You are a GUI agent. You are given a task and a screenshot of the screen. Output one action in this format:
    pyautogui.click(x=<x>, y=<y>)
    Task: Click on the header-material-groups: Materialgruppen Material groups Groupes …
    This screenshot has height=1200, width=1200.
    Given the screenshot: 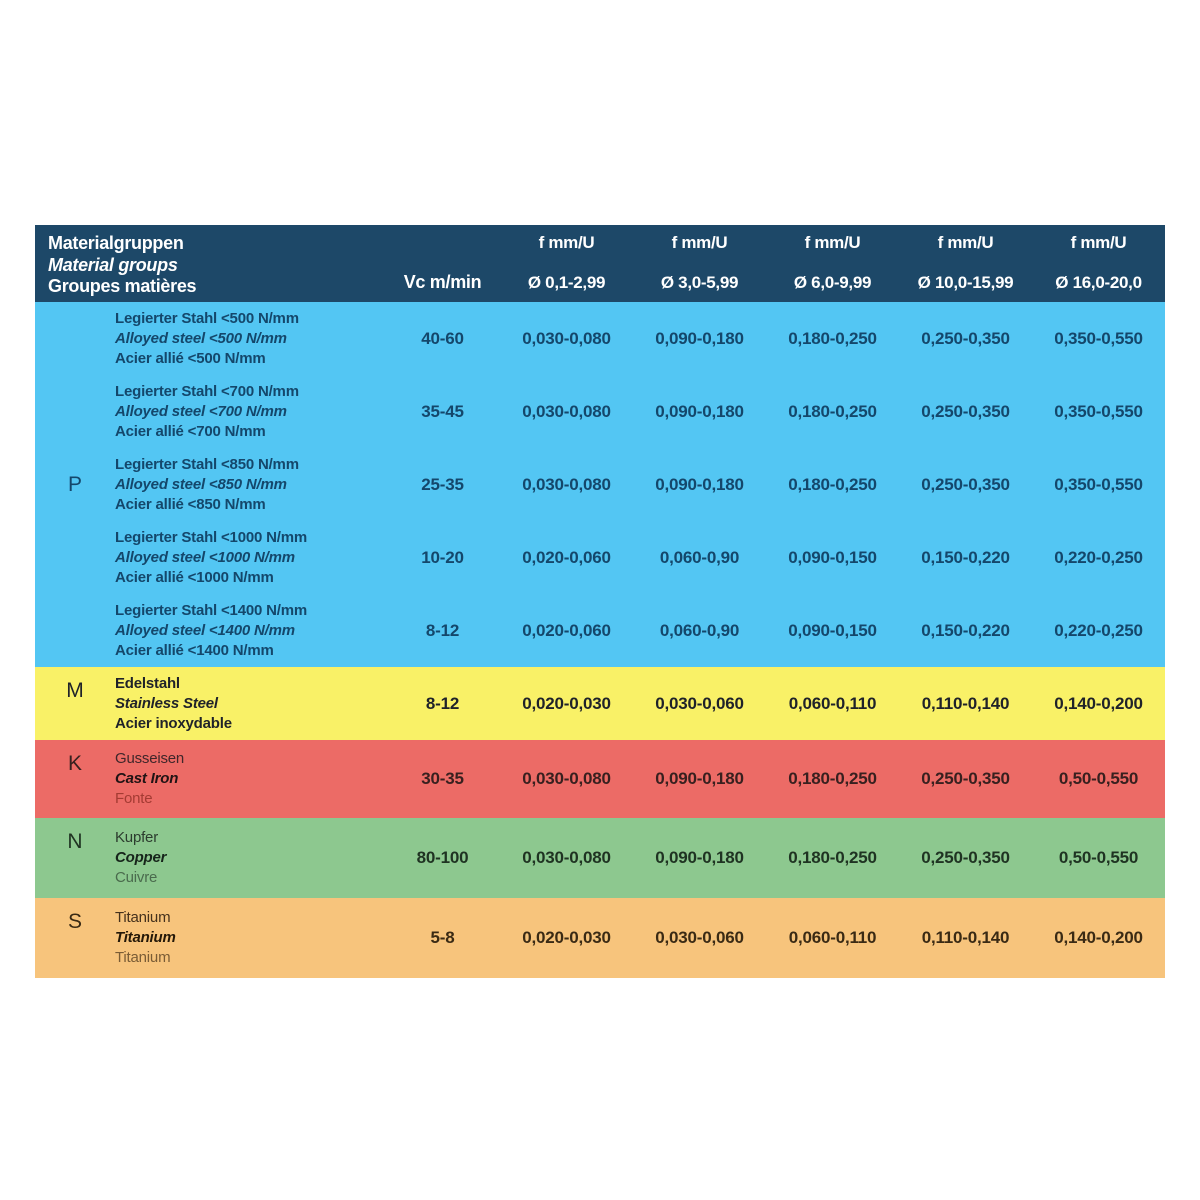 What is the action you would take?
    pyautogui.click(x=210, y=263)
    